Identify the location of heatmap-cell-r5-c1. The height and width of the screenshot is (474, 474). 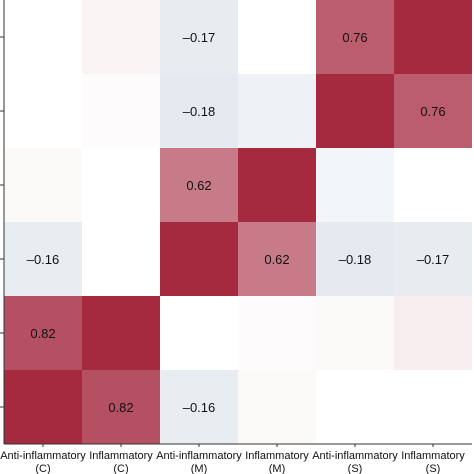
(121, 407).